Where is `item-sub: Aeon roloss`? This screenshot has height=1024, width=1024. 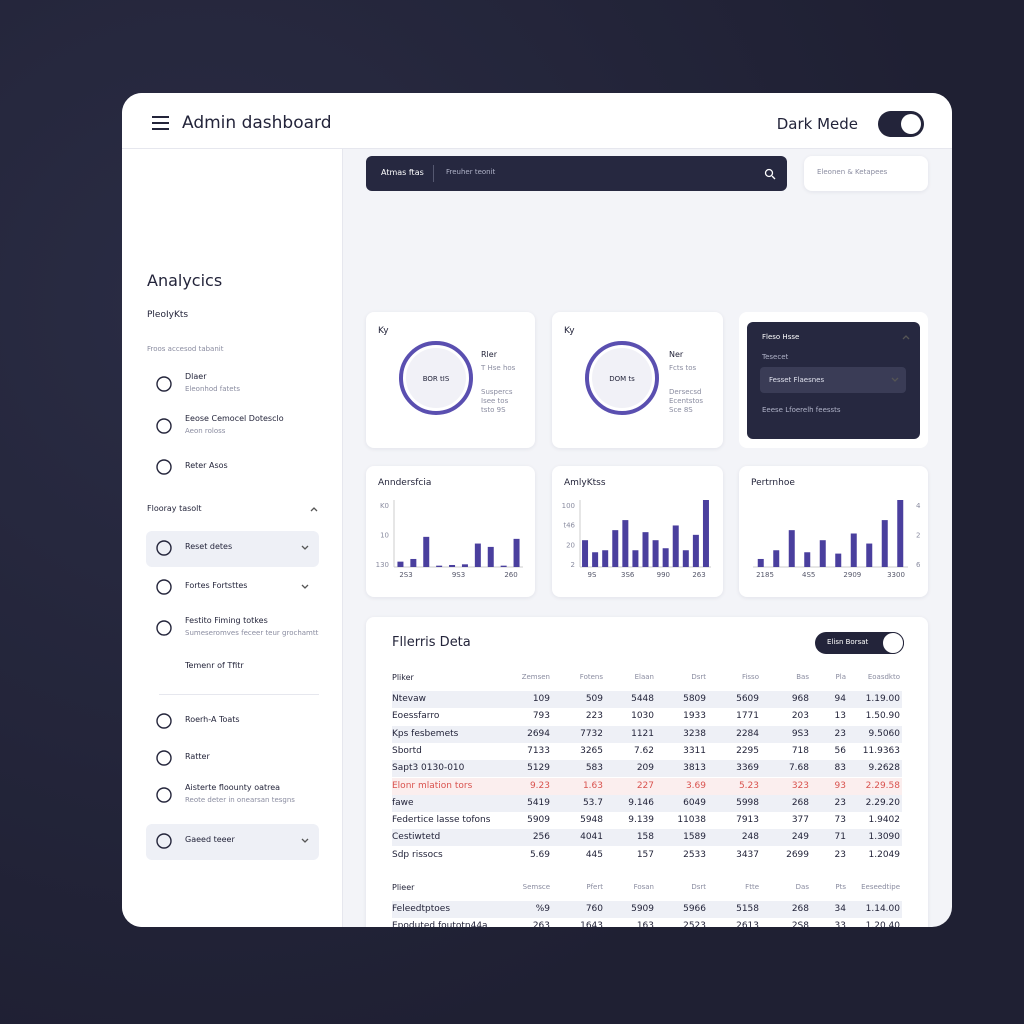
item-sub: Aeon roloss is located at coordinates (205, 431).